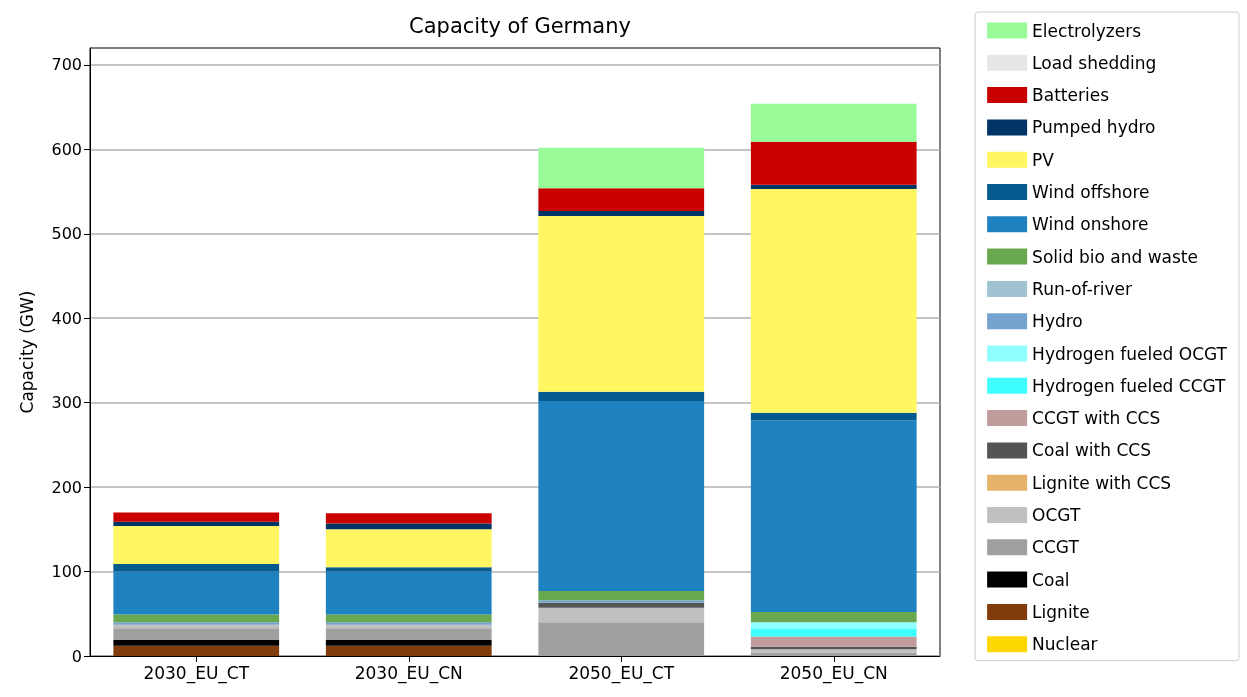 The height and width of the screenshot is (697, 1247). I want to click on legend-label: Electrolyzers, so click(1087, 30).